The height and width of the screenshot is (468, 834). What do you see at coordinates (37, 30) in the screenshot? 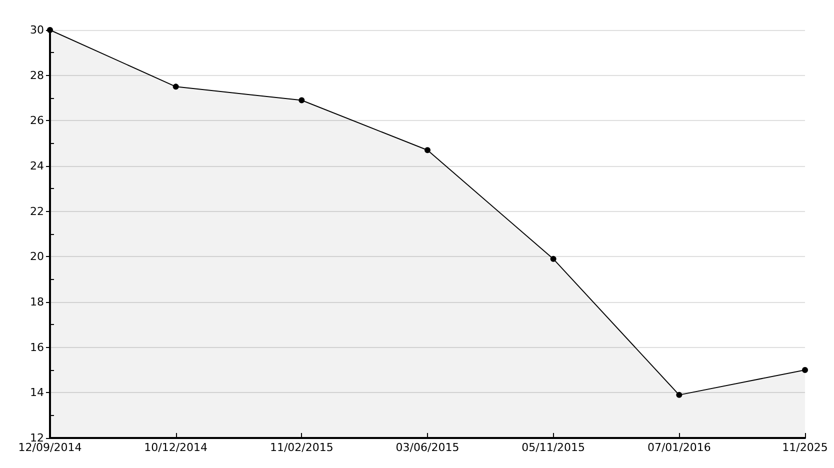
I see `y-tick-label: 30` at bounding box center [37, 30].